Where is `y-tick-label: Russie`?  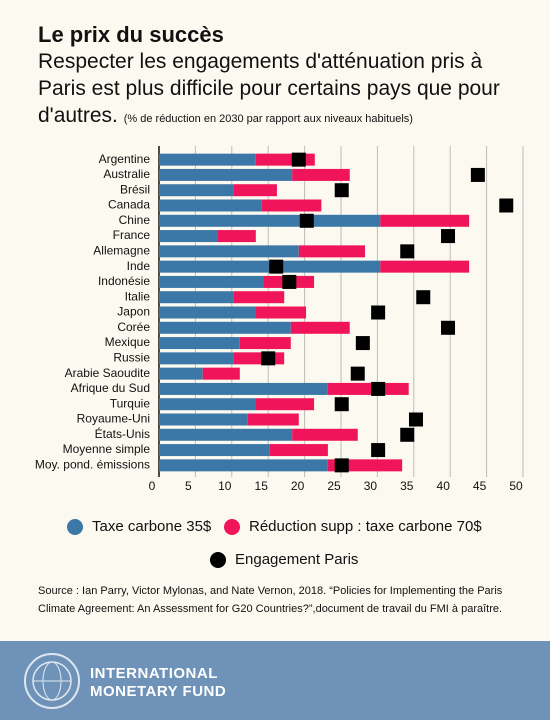 y-tick-label: Russie is located at coordinates (131, 358).